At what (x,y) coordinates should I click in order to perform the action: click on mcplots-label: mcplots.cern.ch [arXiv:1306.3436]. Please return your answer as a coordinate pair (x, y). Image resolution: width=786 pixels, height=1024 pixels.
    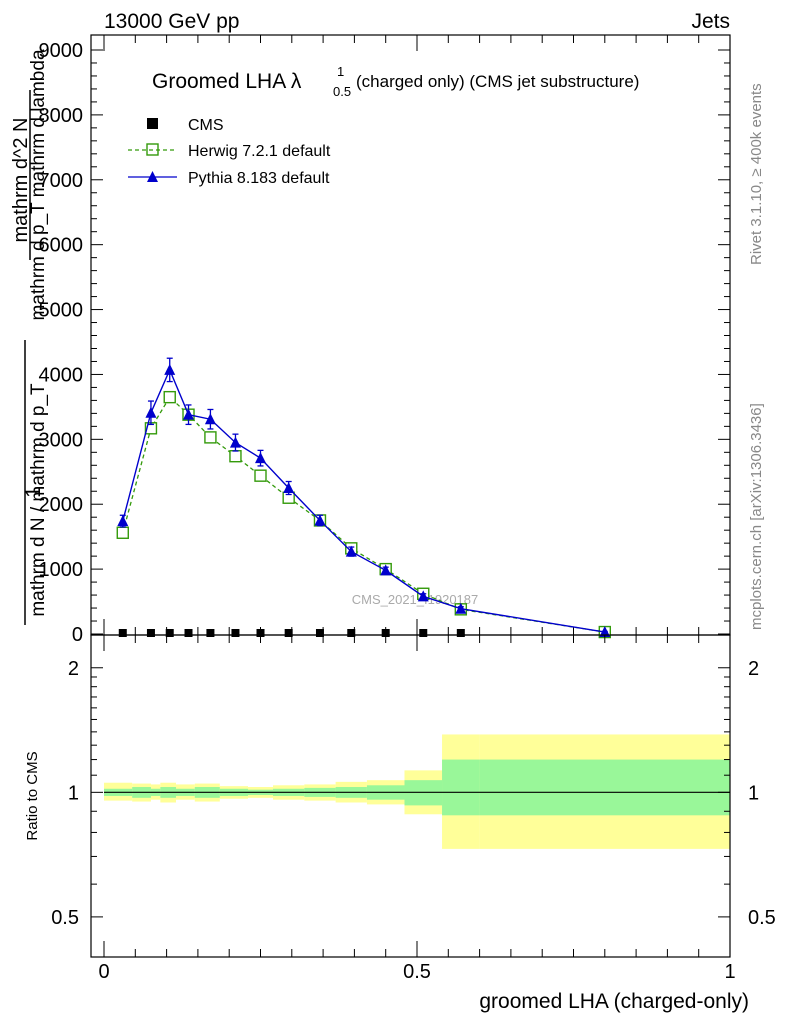
    Looking at the image, I should click on (756, 516).